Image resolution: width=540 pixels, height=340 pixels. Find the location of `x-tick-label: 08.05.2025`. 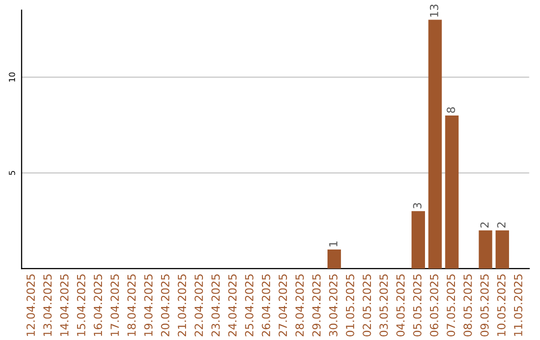

x-tick-label: 08.05.2025 is located at coordinates (468, 305).